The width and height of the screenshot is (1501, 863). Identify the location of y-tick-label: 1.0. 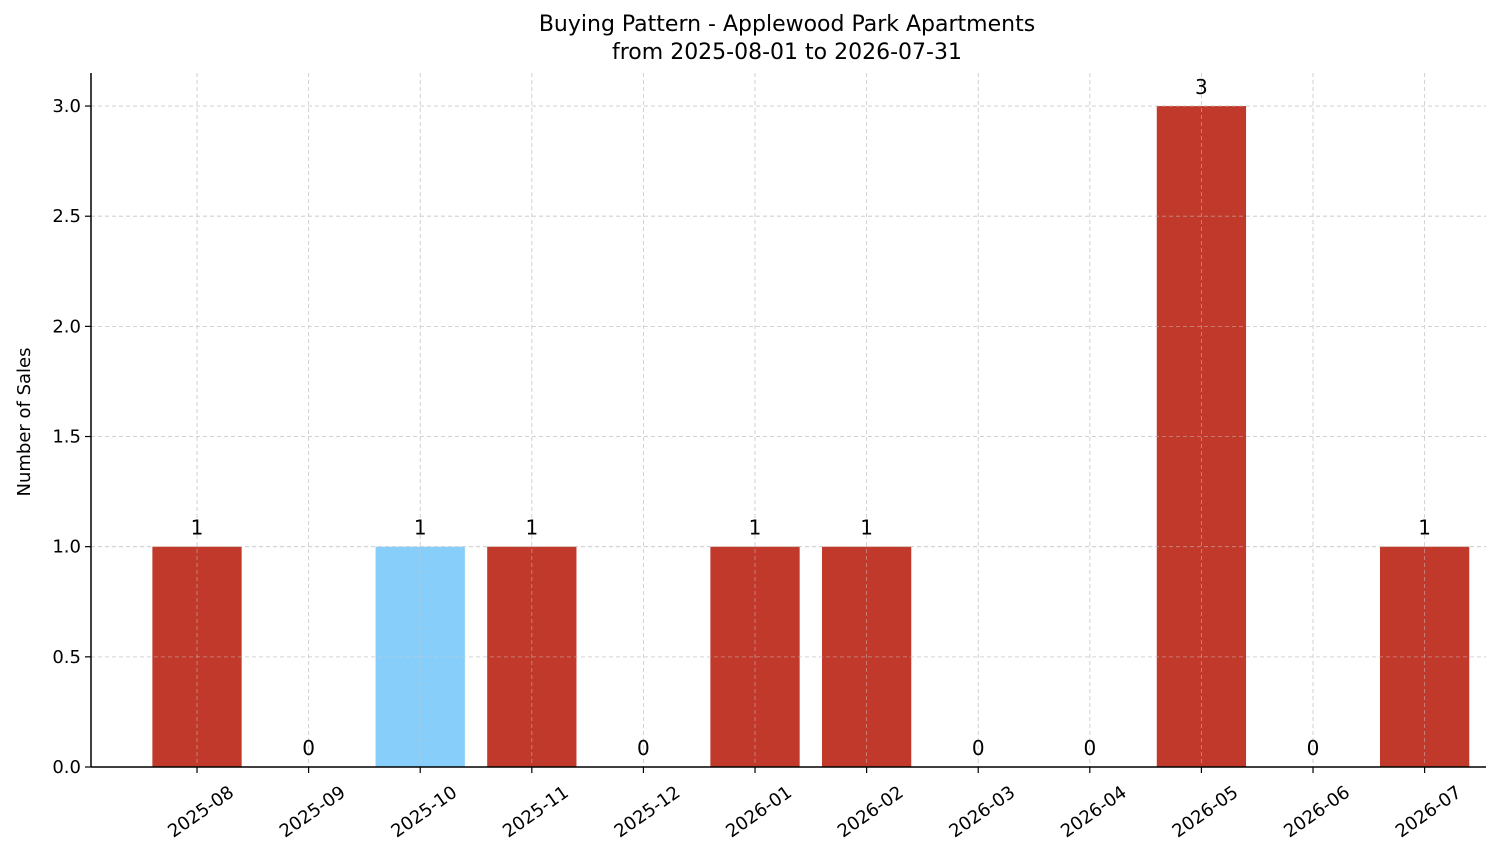
(66, 547).